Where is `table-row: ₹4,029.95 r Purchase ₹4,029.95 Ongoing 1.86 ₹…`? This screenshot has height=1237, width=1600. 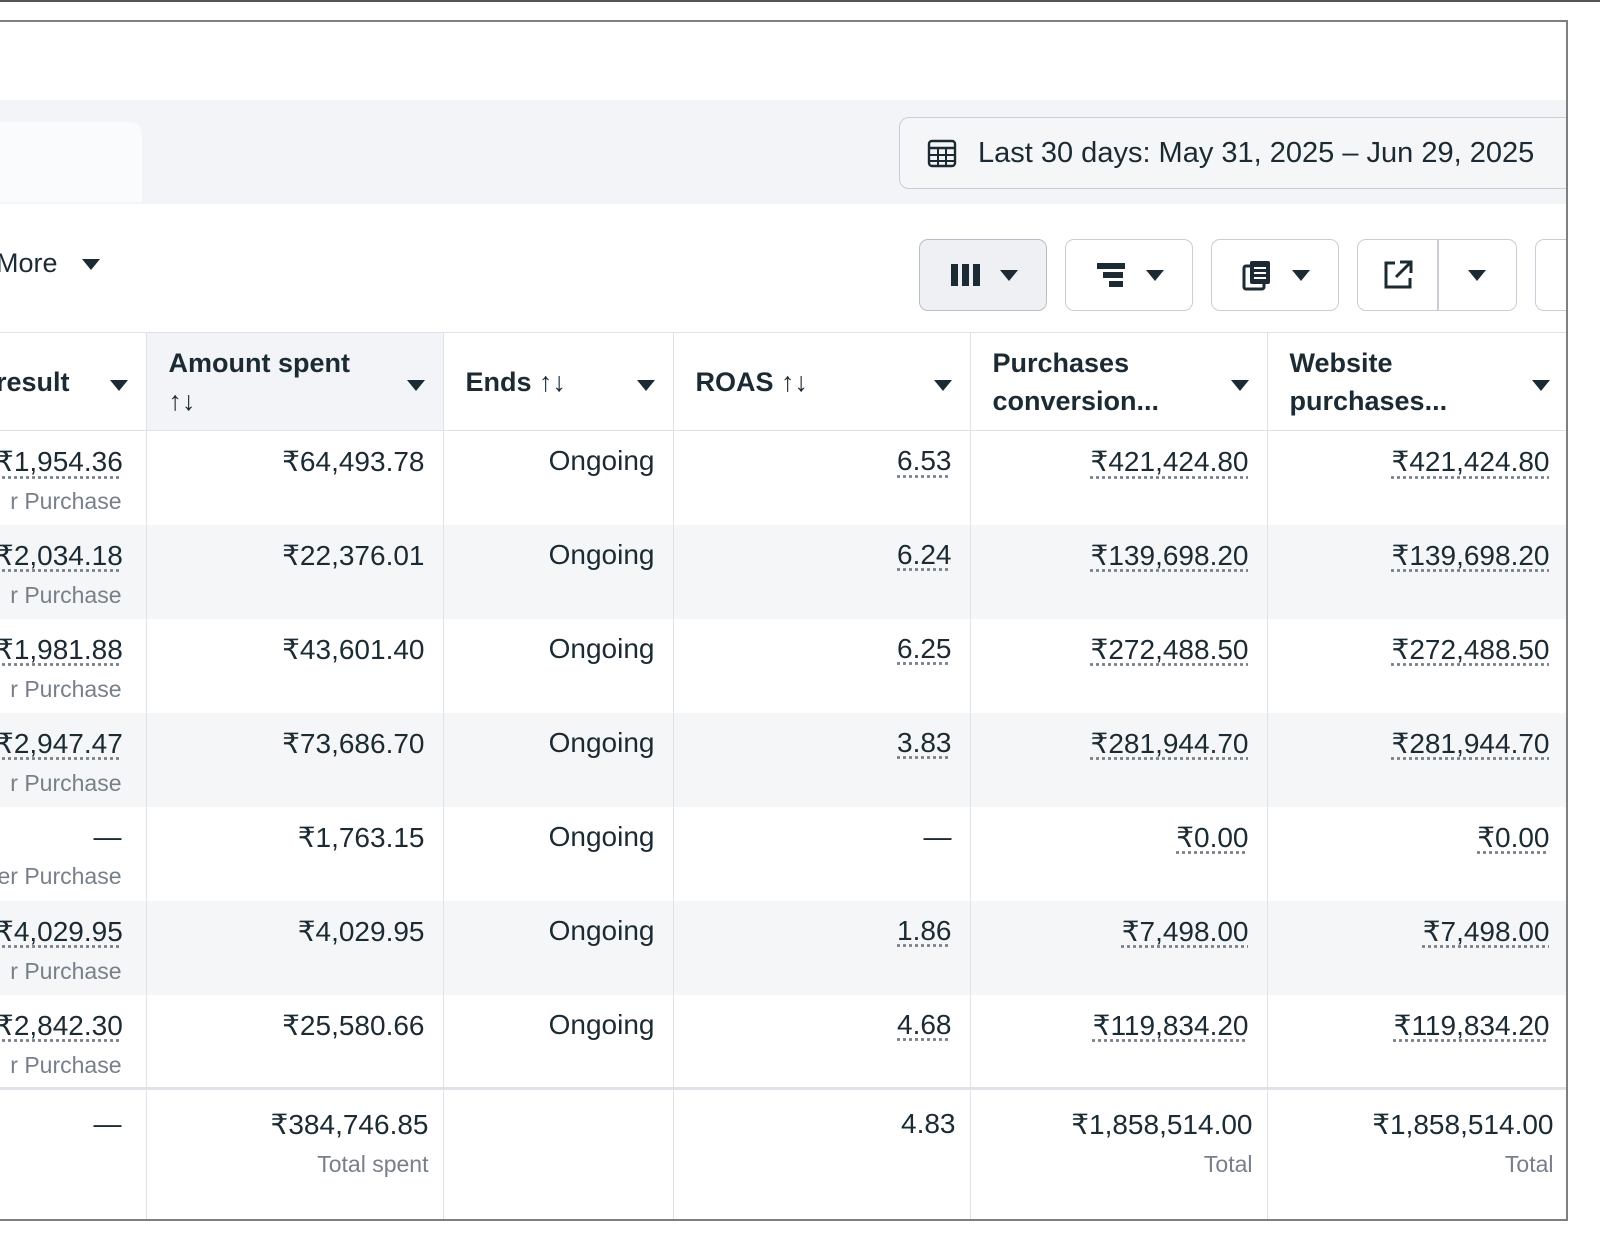
table-row: ₹4,029.95 r Purchase ₹4,029.95 Ongoing 1.86 ₹… is located at coordinates (783, 947).